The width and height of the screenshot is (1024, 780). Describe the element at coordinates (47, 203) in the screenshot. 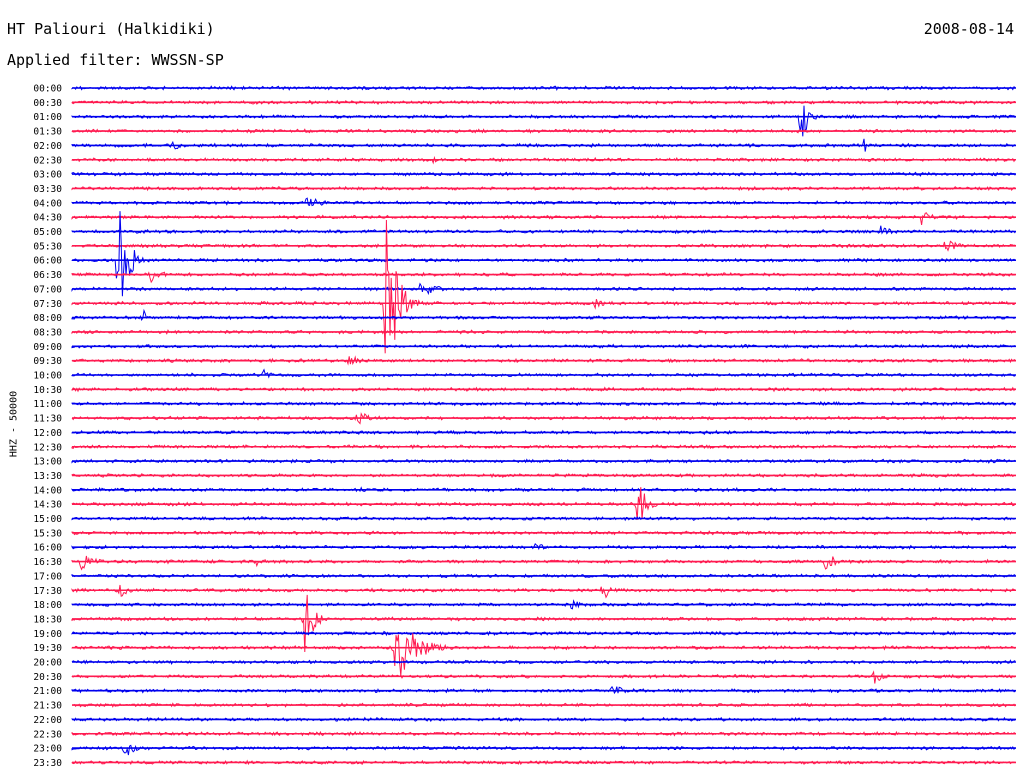

I see `row-label: 04:00` at that location.